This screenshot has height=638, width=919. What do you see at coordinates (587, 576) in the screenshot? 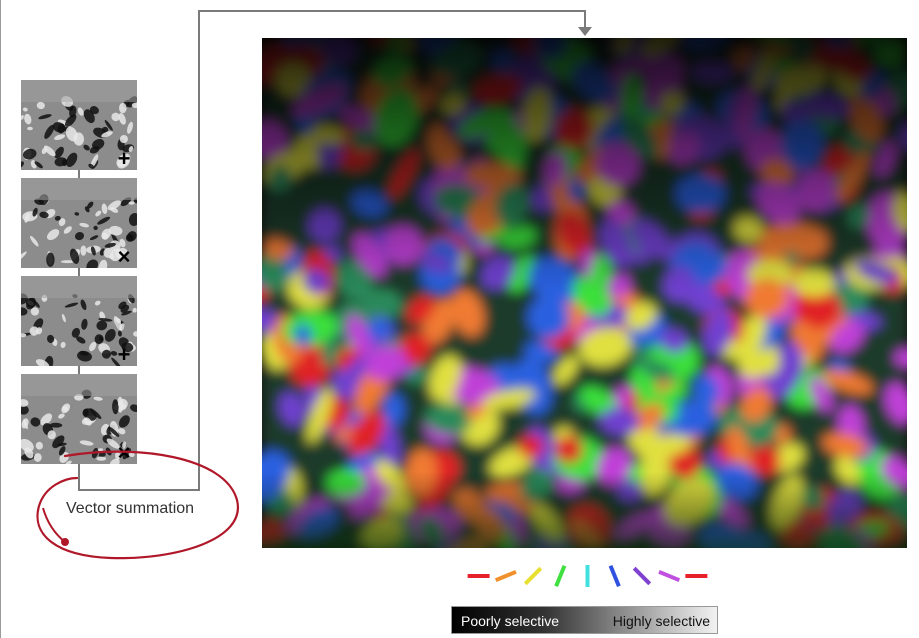
I see `orientation-color-legend` at bounding box center [587, 576].